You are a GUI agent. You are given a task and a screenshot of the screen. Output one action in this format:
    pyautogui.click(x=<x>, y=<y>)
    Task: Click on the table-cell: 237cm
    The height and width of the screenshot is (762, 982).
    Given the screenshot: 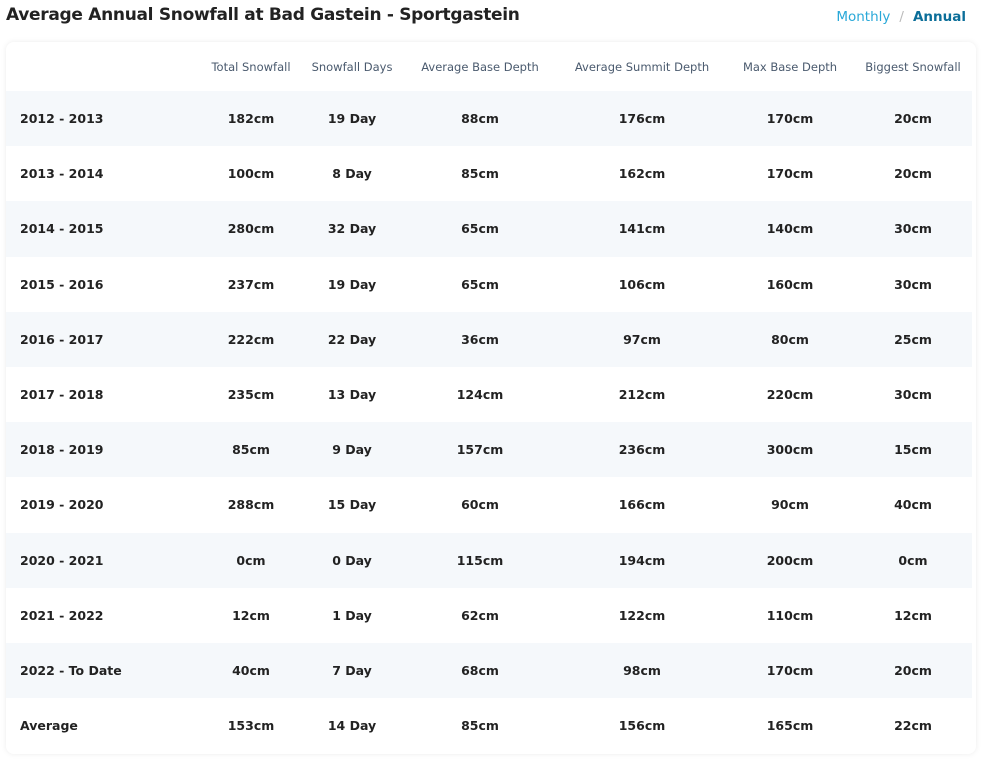 What is the action you would take?
    pyautogui.click(x=251, y=284)
    